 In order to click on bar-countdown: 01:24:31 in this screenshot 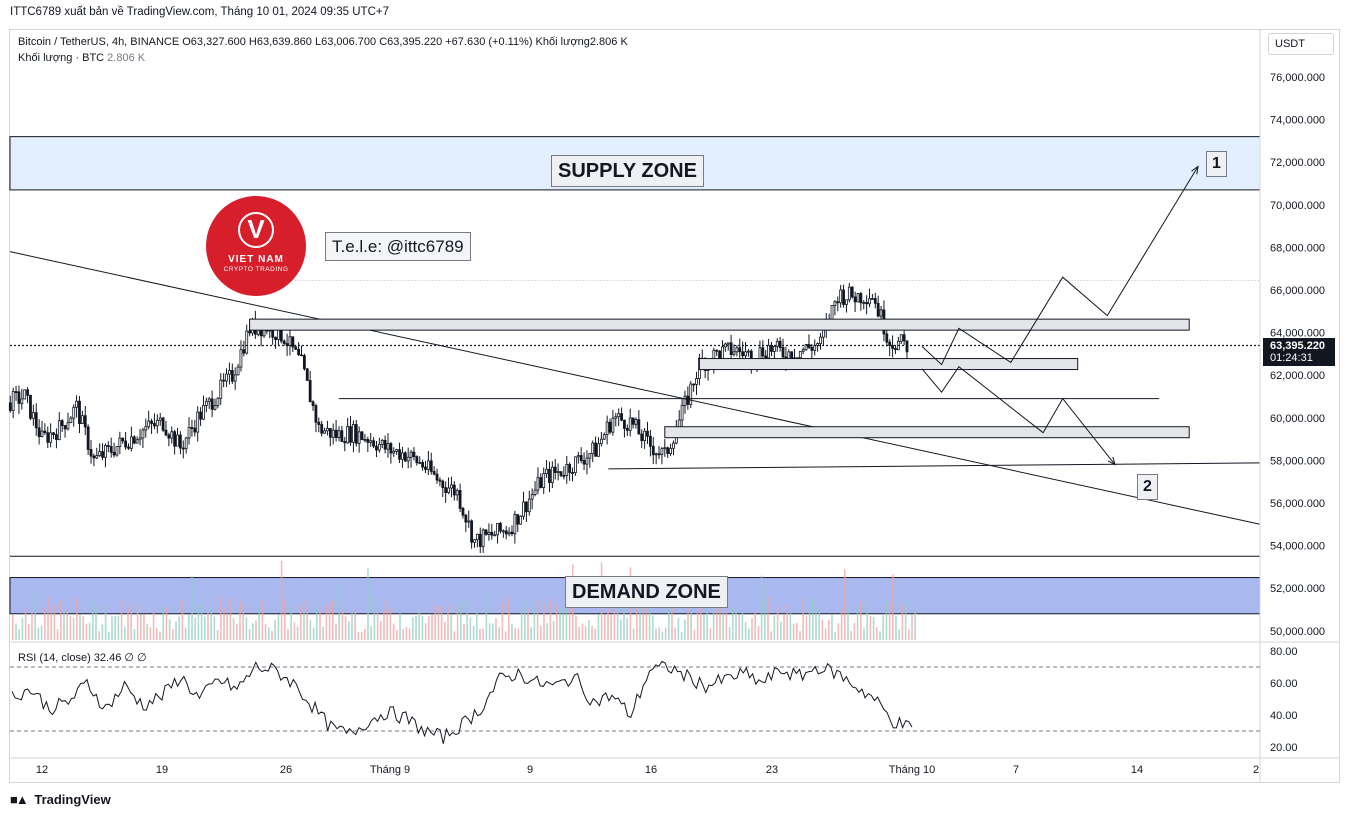, I will do `click(1291, 358)`.